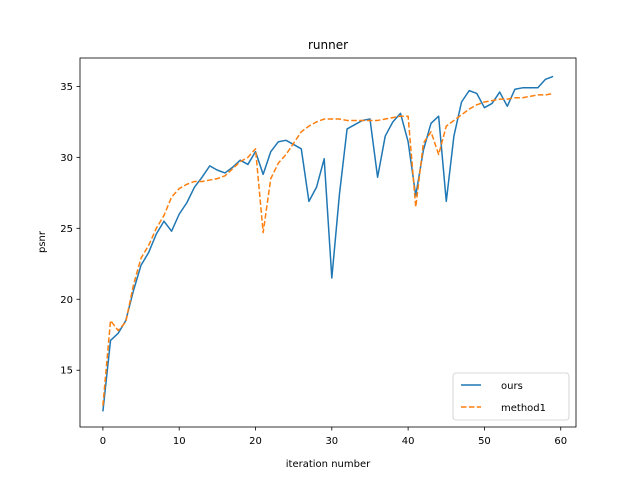 The image size is (640, 480). Describe the element at coordinates (66, 300) in the screenshot. I see `y-tick-label: 20` at that location.